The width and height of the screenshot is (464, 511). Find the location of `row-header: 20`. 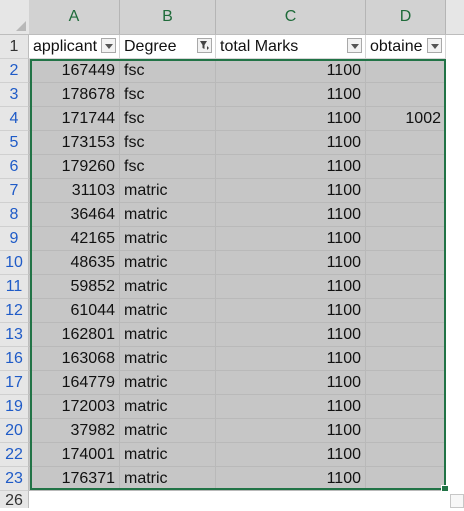

row-header: 20 is located at coordinates (14, 431).